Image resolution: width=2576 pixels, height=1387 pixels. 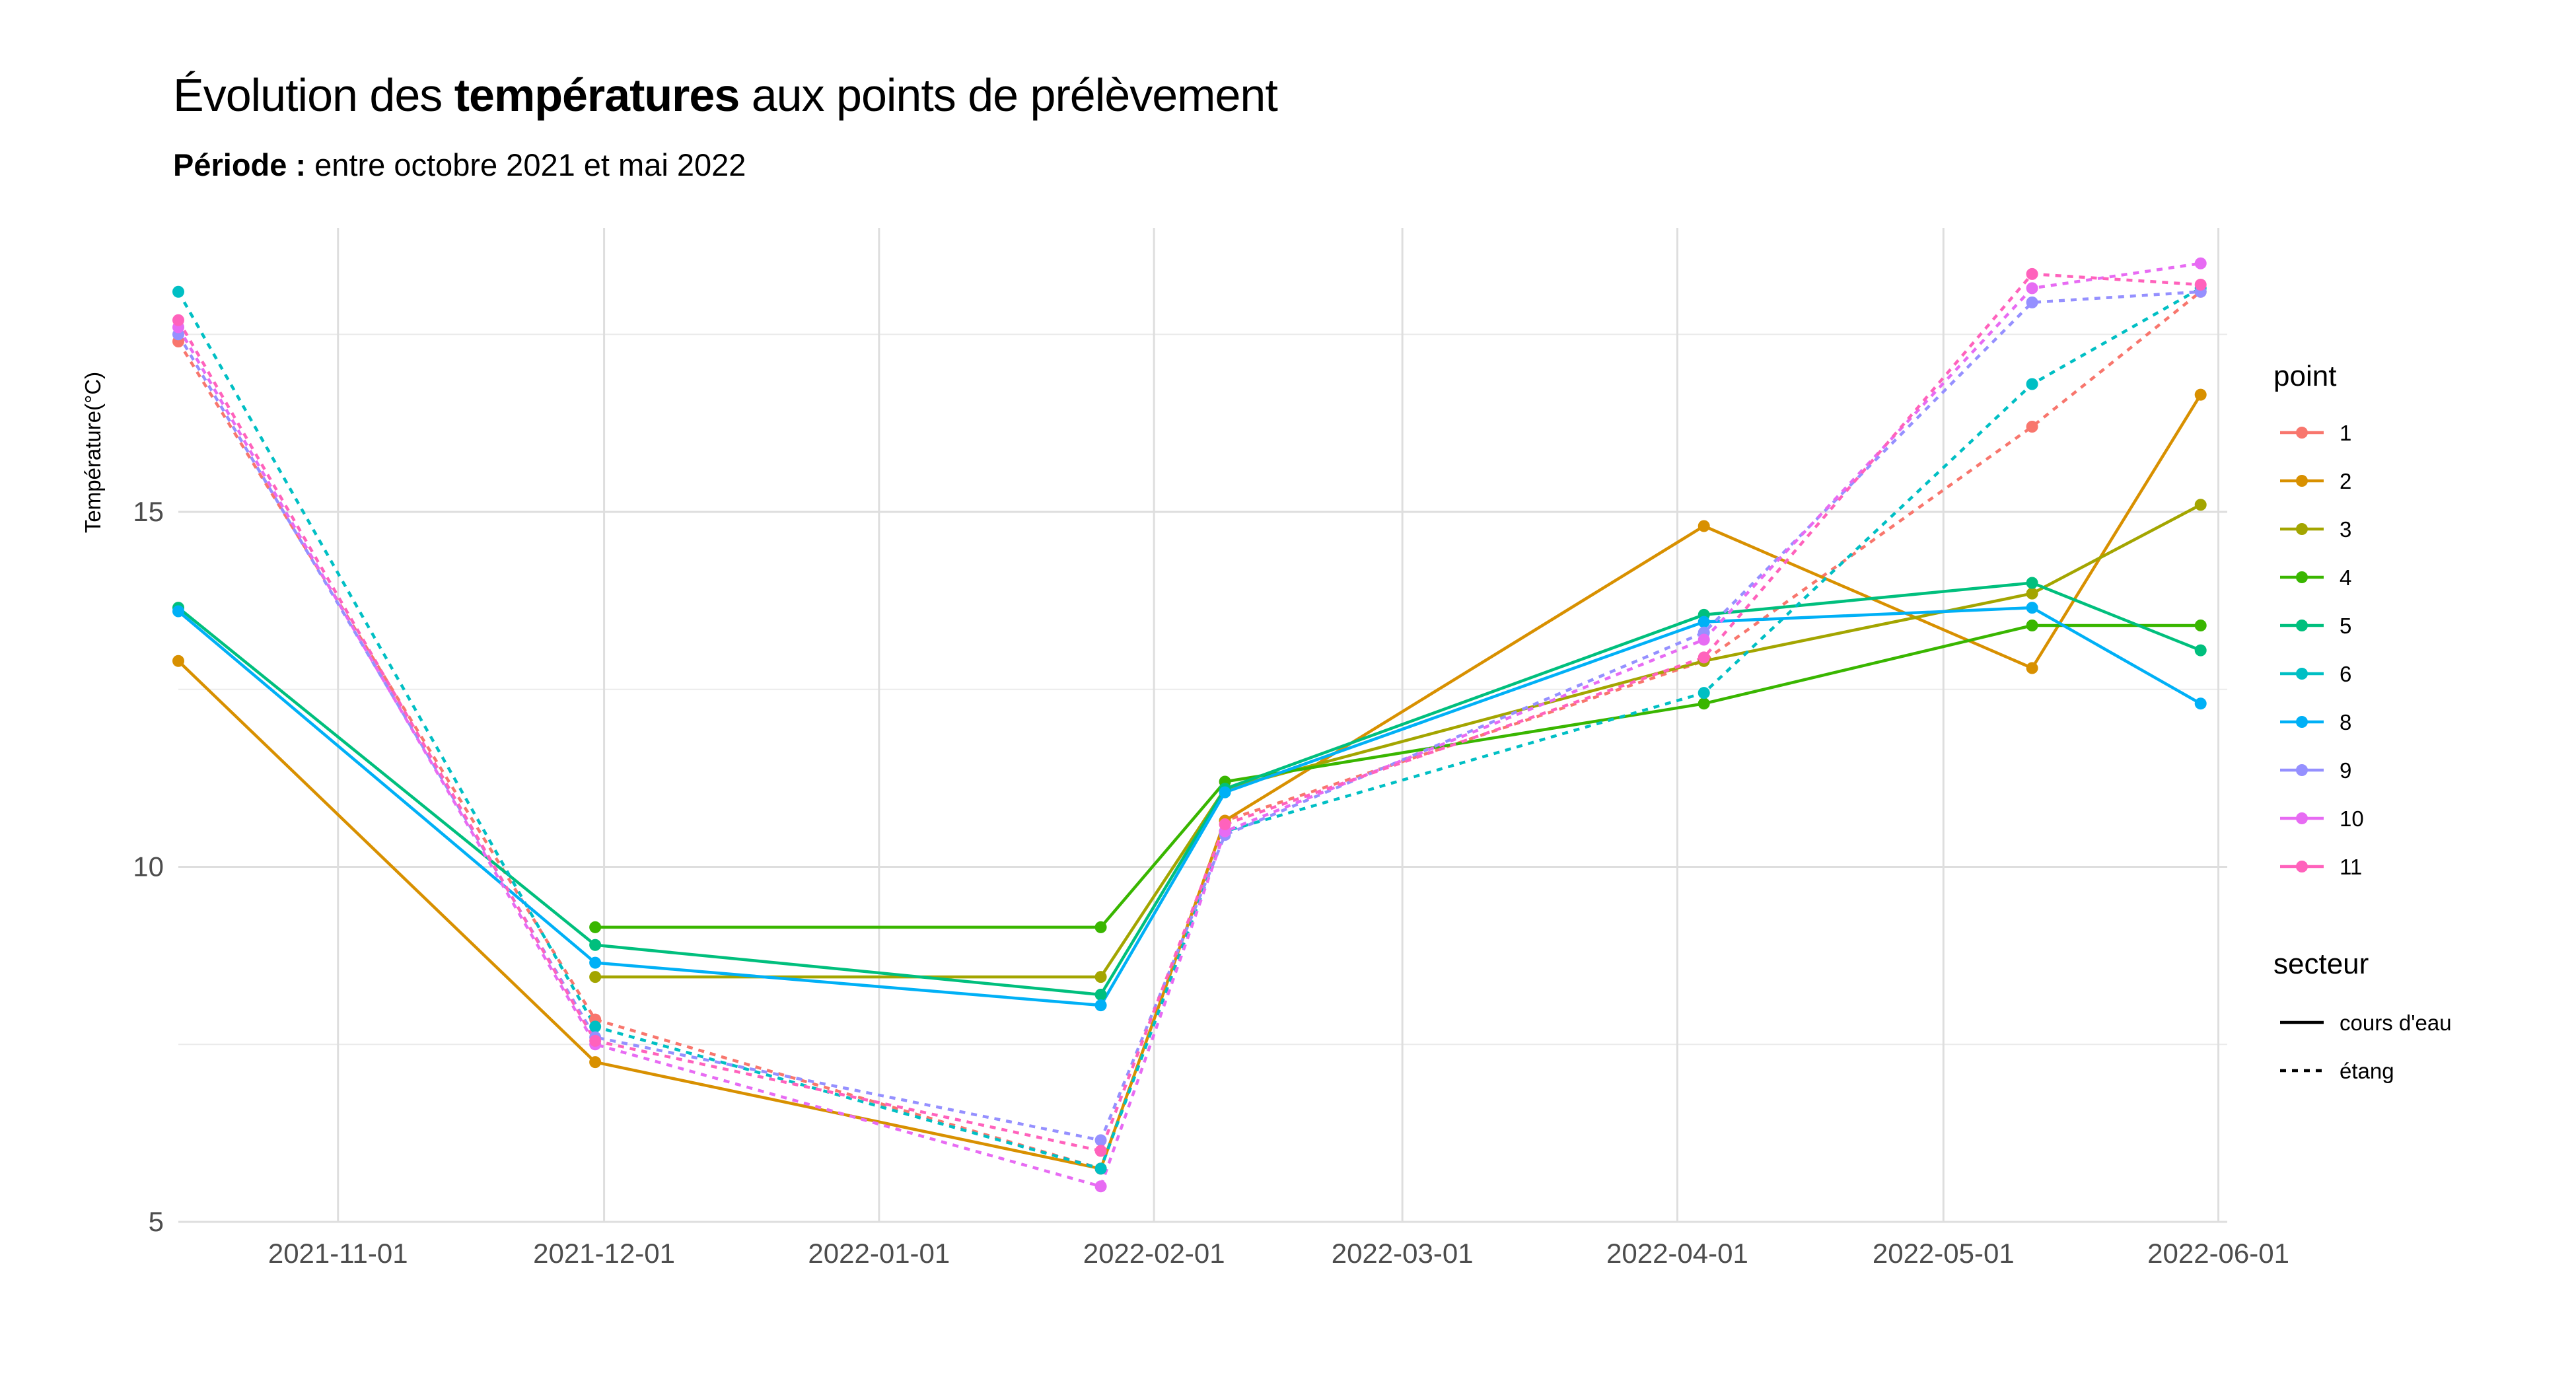 What do you see at coordinates (148, 866) in the screenshot?
I see `y-tick-label: 10` at bounding box center [148, 866].